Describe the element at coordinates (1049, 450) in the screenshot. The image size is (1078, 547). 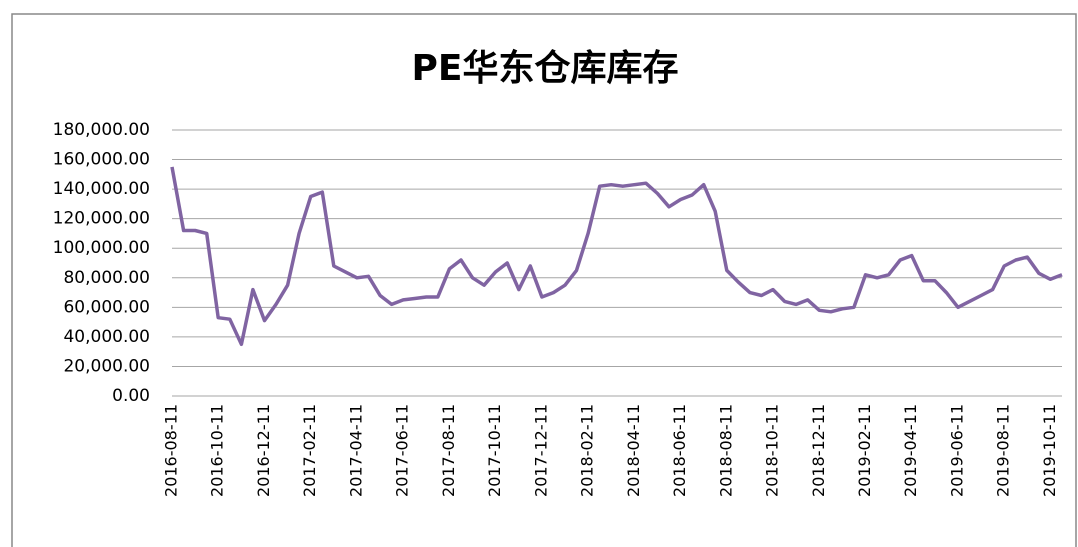
I see `x-tick-label: 2019-10-11` at that location.